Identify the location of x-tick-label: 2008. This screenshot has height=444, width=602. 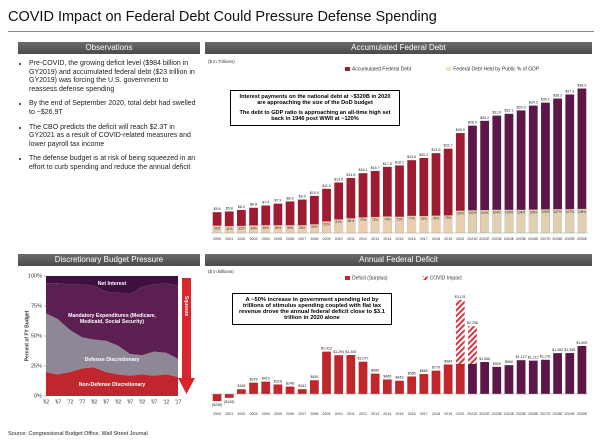
(314, 414).